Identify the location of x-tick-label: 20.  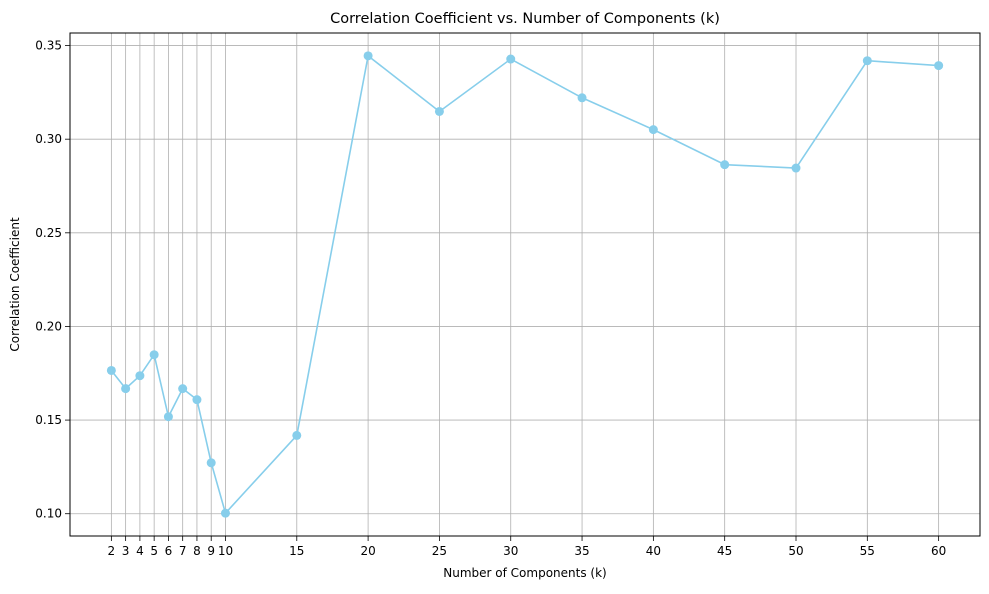
(367, 551).